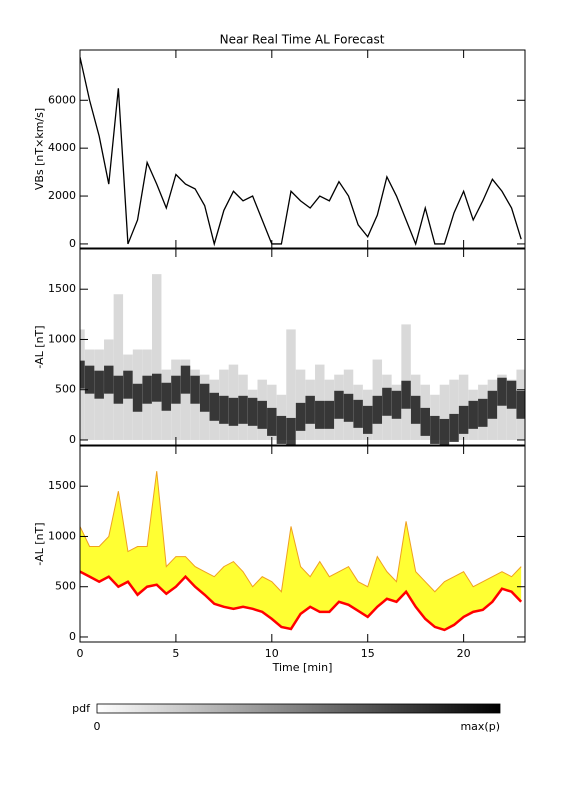 The height and width of the screenshot is (792, 576). What do you see at coordinates (480, 726) in the screenshot?
I see `colorbar-max: max(p)` at bounding box center [480, 726].